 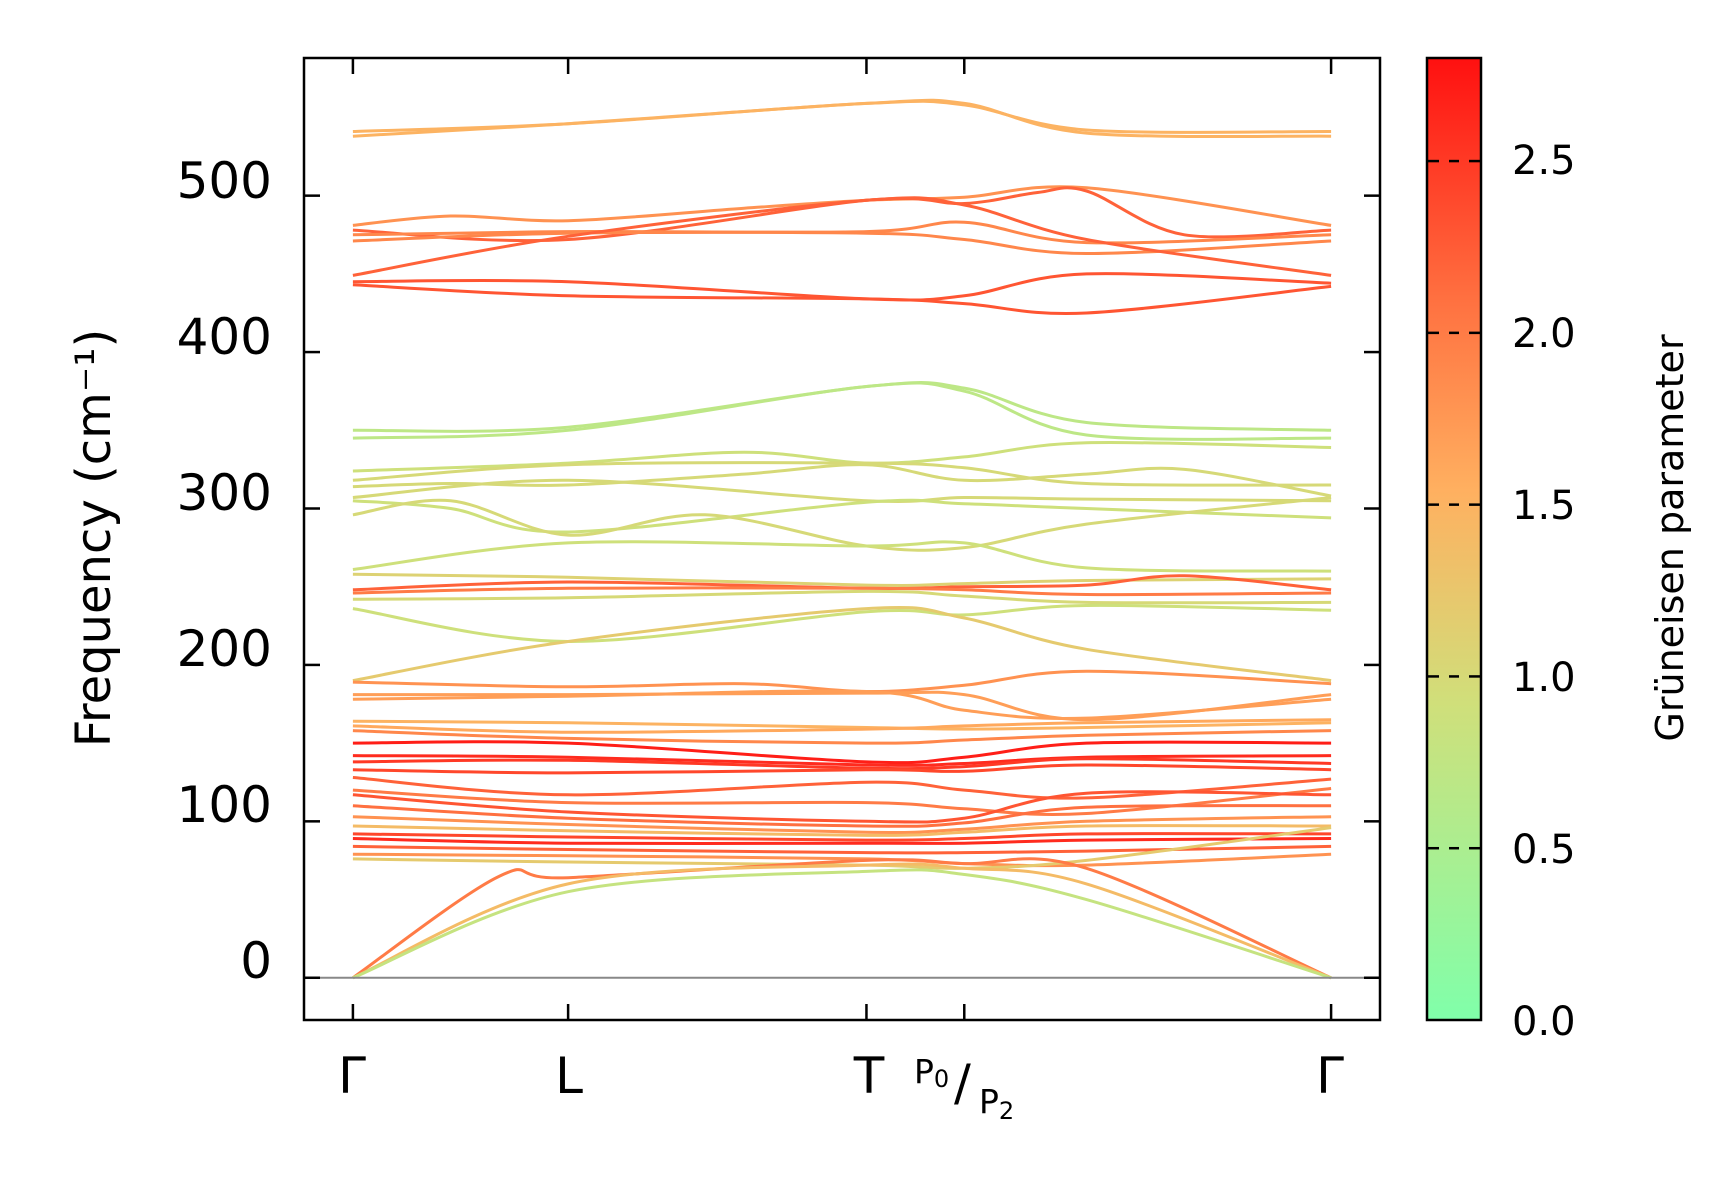 I want to click on band-line-b07, so click(x=842, y=236).